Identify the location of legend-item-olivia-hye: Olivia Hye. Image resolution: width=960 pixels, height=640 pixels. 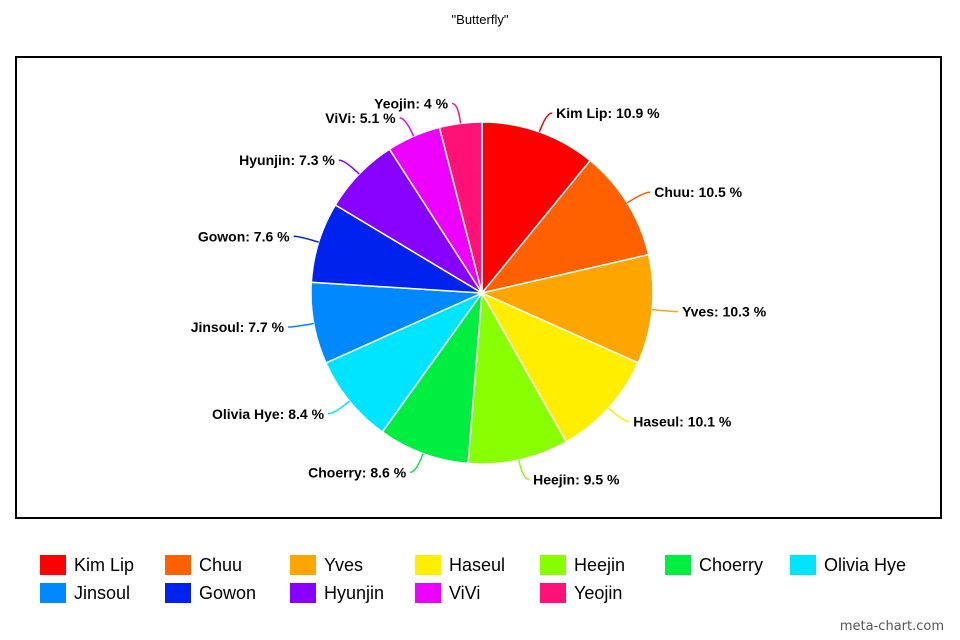
(865, 565).